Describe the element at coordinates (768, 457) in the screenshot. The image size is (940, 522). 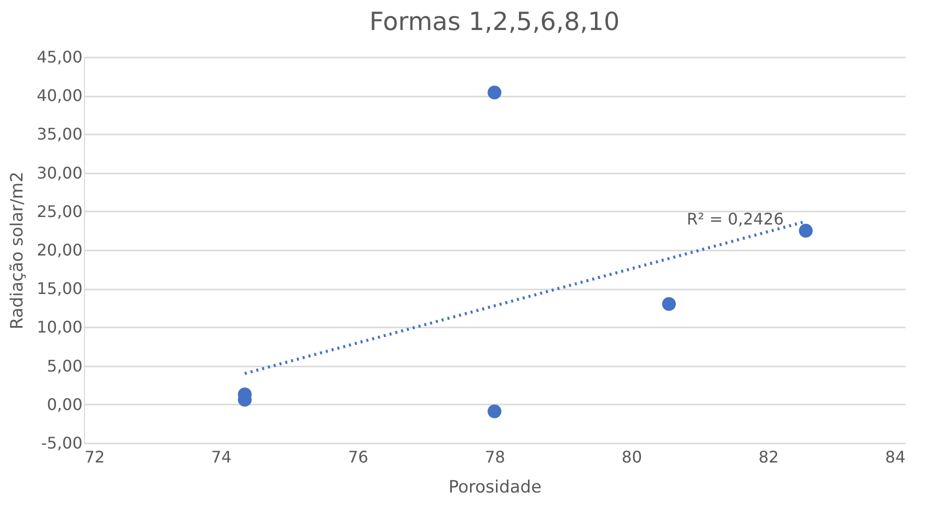
I see `x-tick-label: 82` at that location.